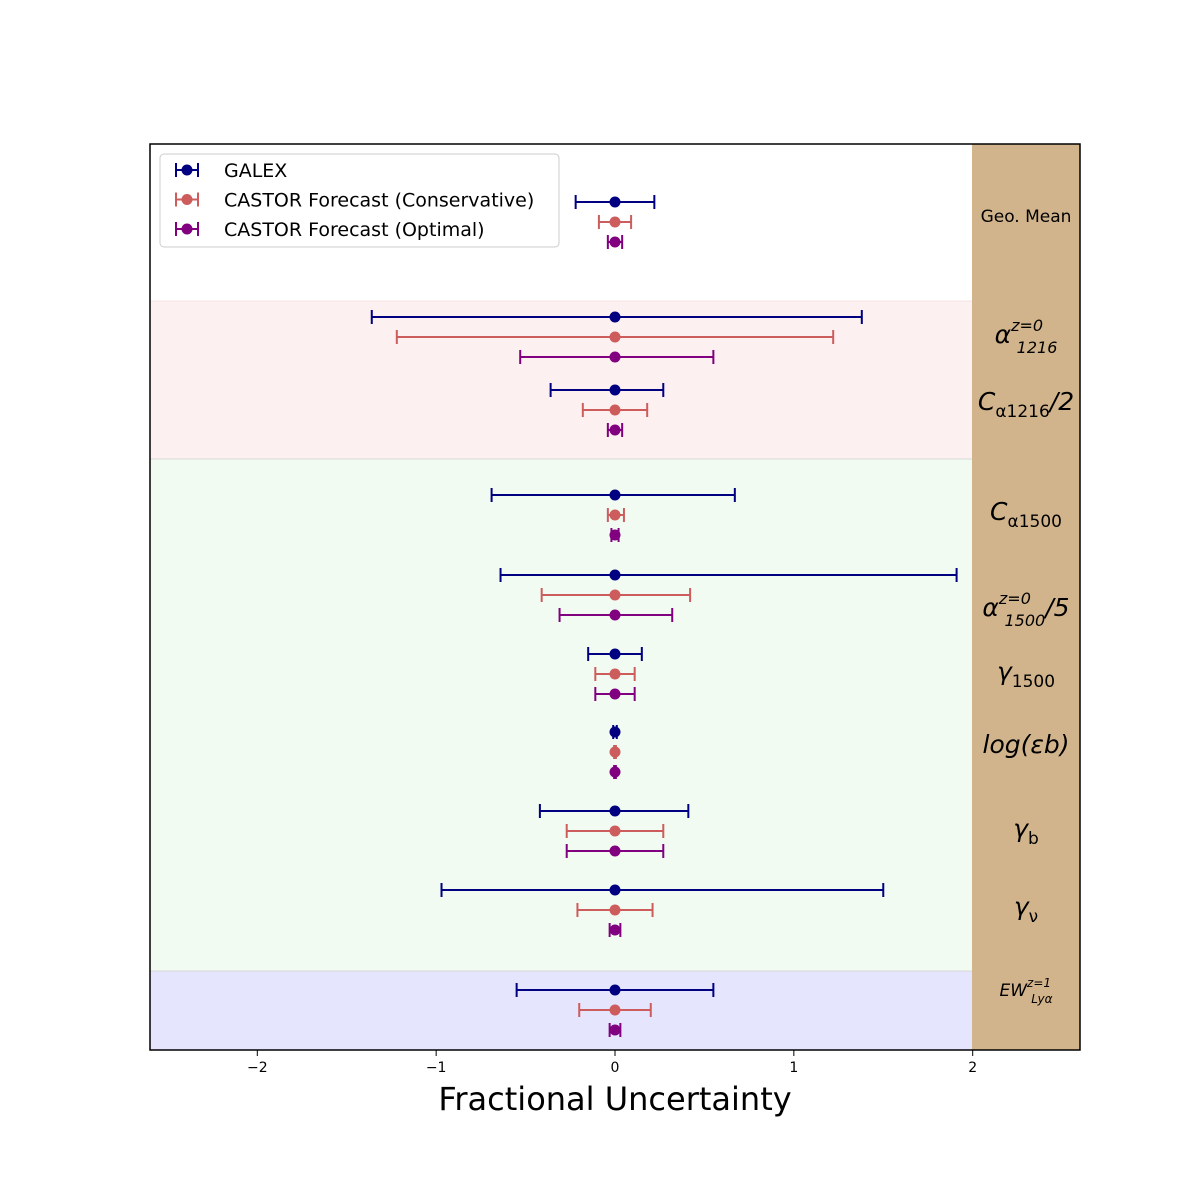  I want to click on errorbar-gamma1500-optimal, so click(615, 694).